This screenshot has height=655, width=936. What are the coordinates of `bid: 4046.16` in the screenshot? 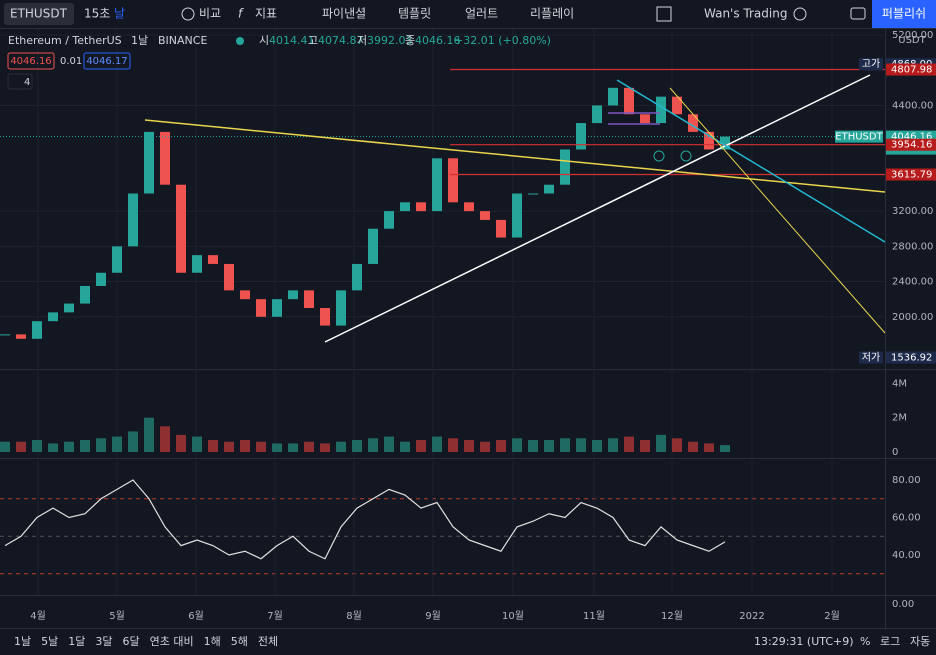 It's located at (30, 61).